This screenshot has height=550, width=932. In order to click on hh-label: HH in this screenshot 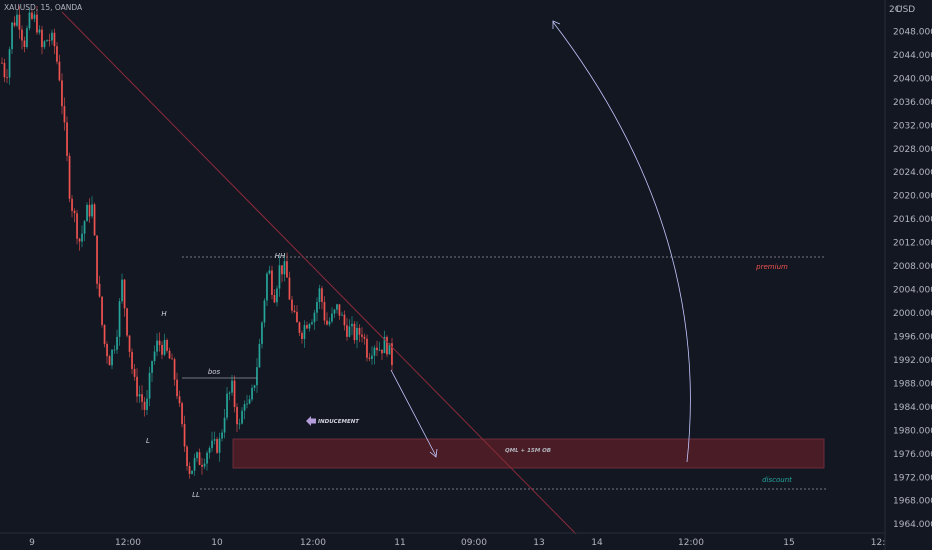, I will do `click(280, 256)`.